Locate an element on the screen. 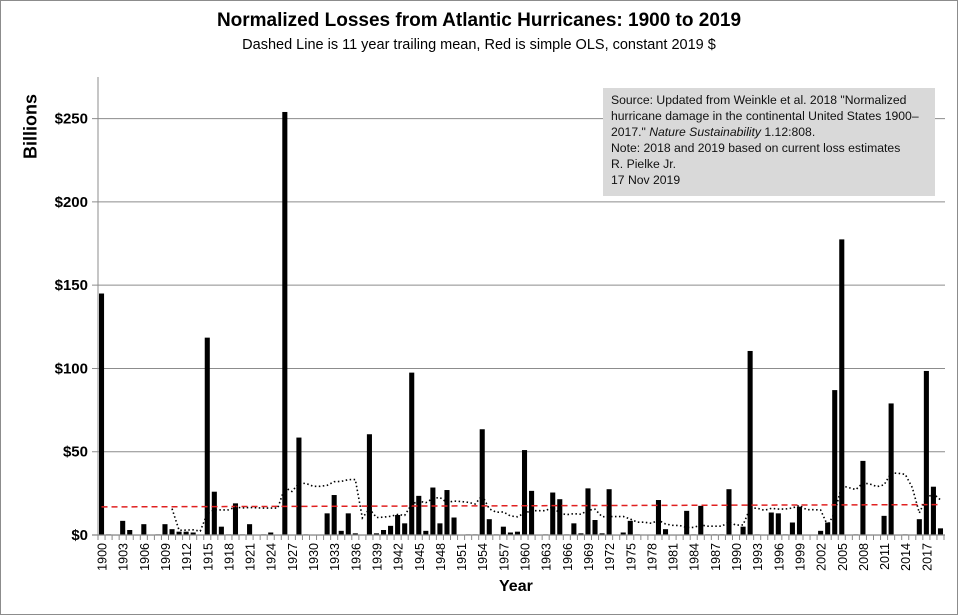 The width and height of the screenshot is (958, 615). bar-1921 is located at coordinates (250, 529).